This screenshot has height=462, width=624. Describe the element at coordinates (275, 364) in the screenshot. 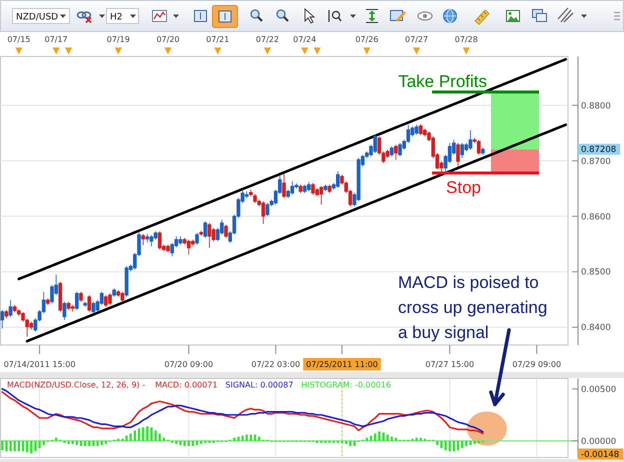

I see `x-tick-label: 07/22 03:00` at that location.